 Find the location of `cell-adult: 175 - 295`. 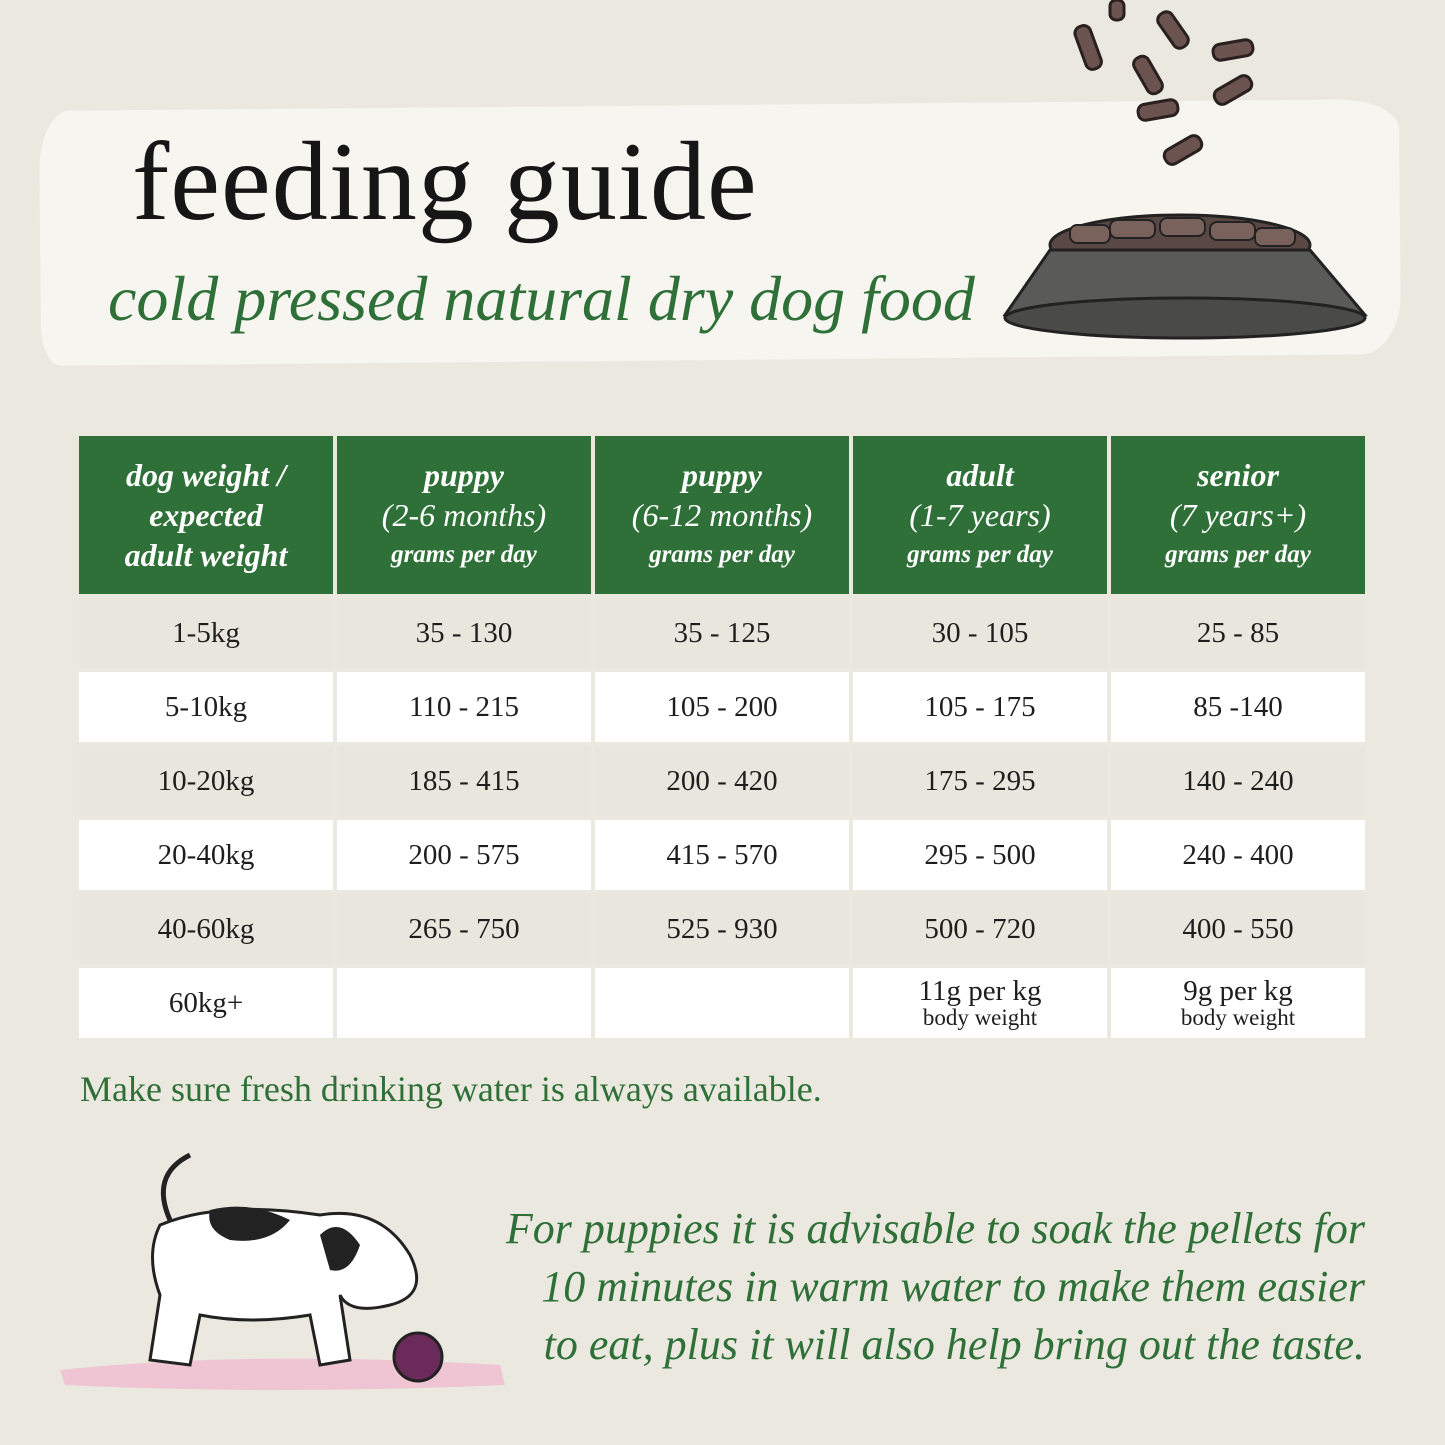

cell-adult: 175 - 295 is located at coordinates (980, 781).